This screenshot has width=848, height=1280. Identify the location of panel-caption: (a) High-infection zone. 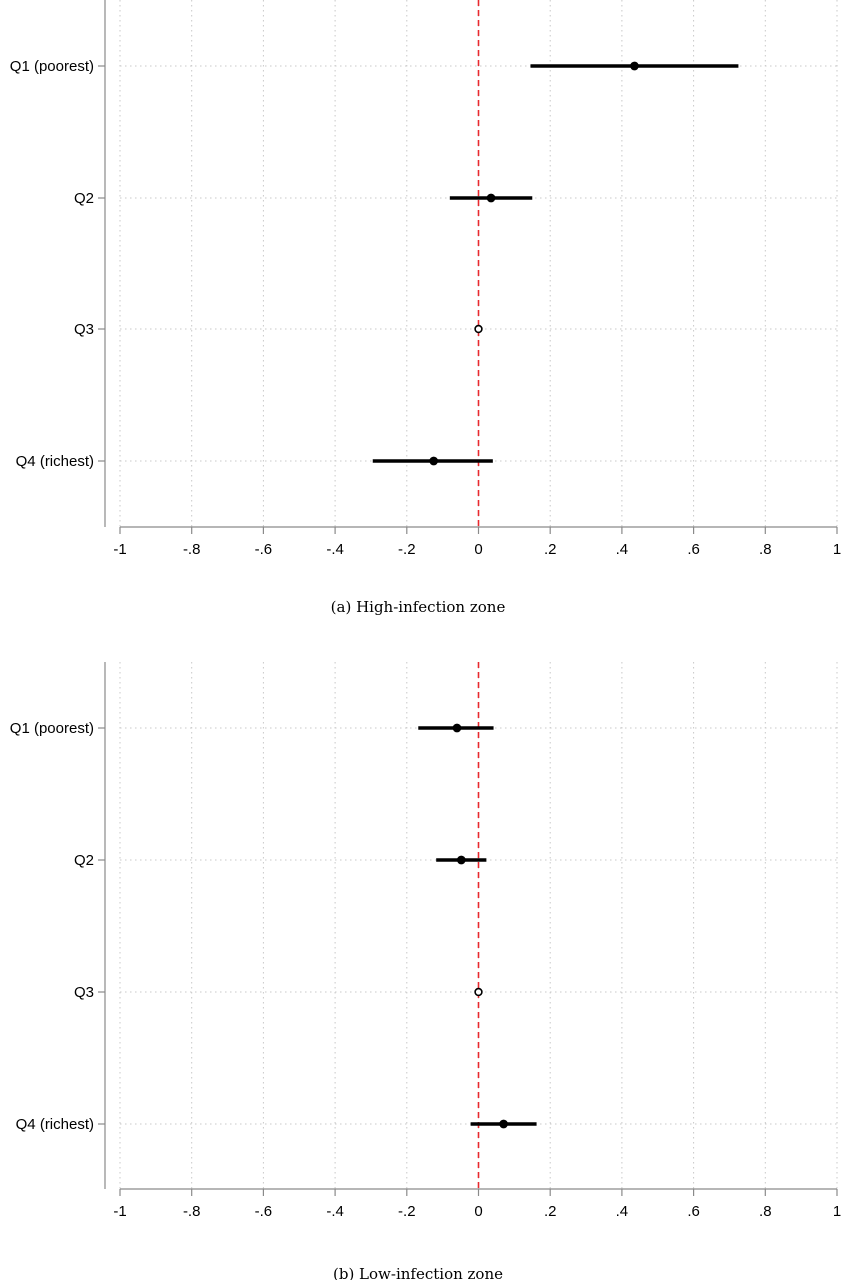
(418, 607).